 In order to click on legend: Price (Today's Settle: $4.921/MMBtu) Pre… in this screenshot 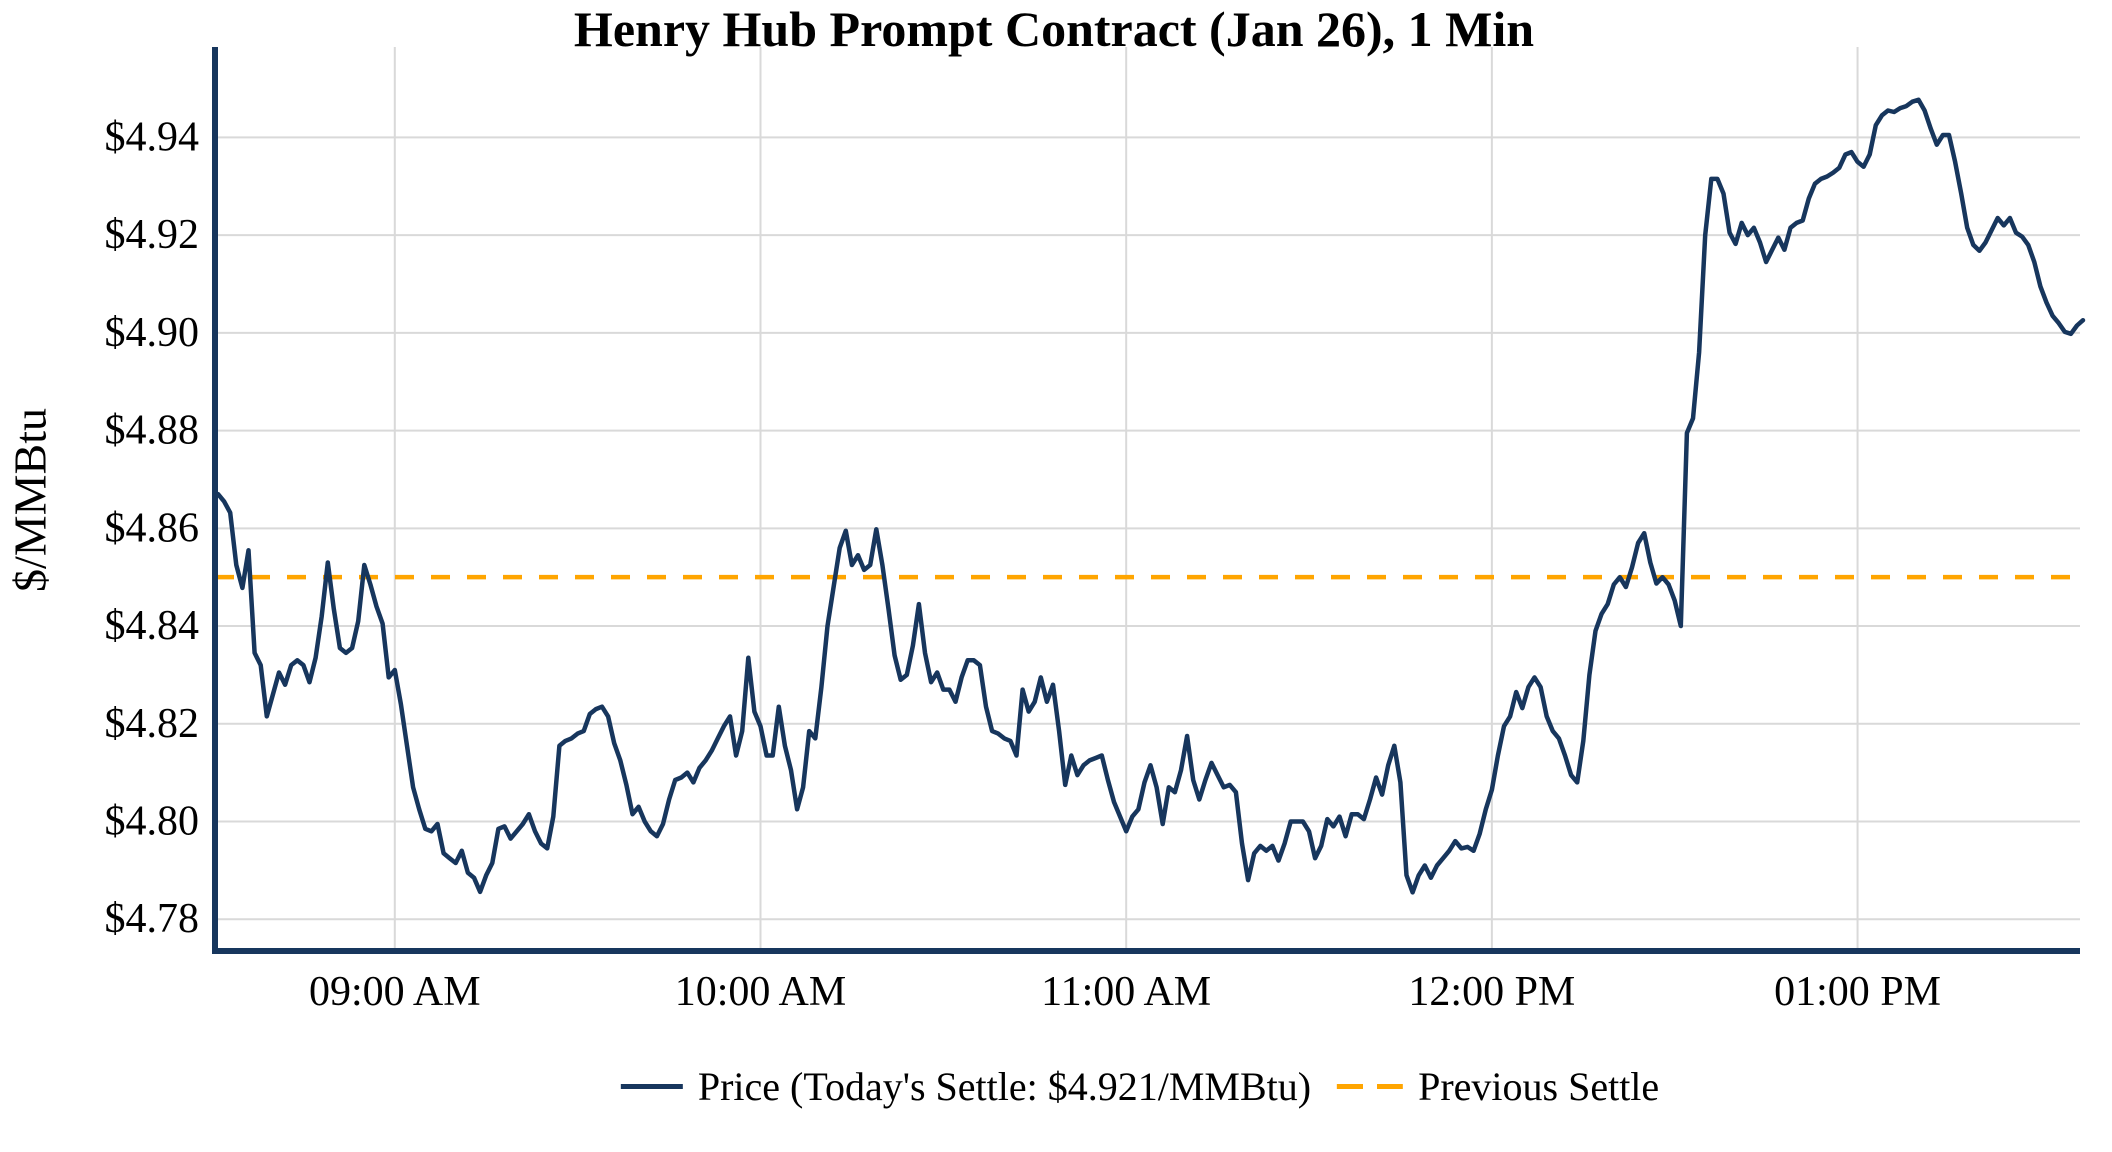, I will do `click(1140, 1086)`.